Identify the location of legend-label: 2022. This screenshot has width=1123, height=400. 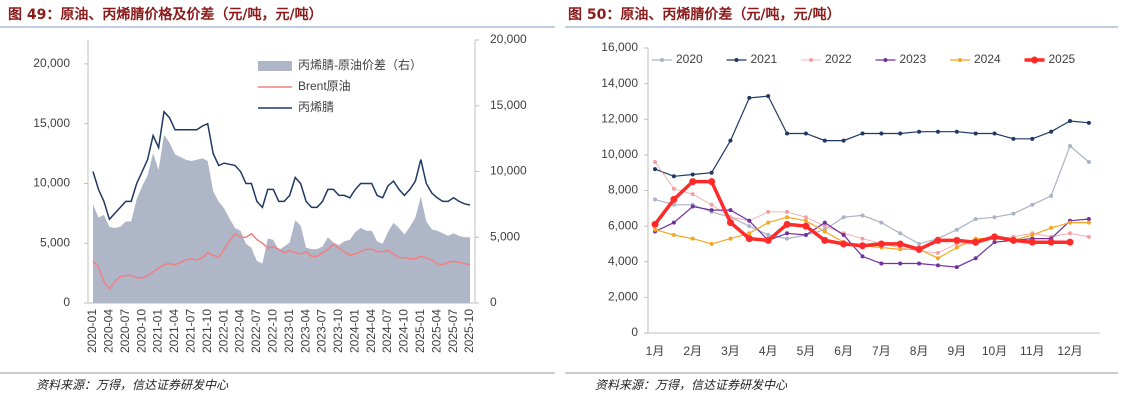
(838, 59).